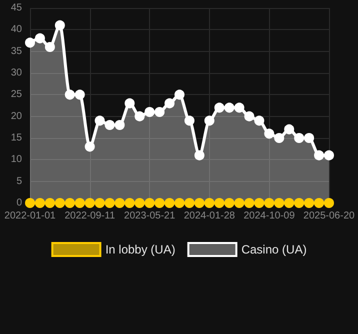  I want to click on x-tick-label: 2022-01-01, so click(30, 216).